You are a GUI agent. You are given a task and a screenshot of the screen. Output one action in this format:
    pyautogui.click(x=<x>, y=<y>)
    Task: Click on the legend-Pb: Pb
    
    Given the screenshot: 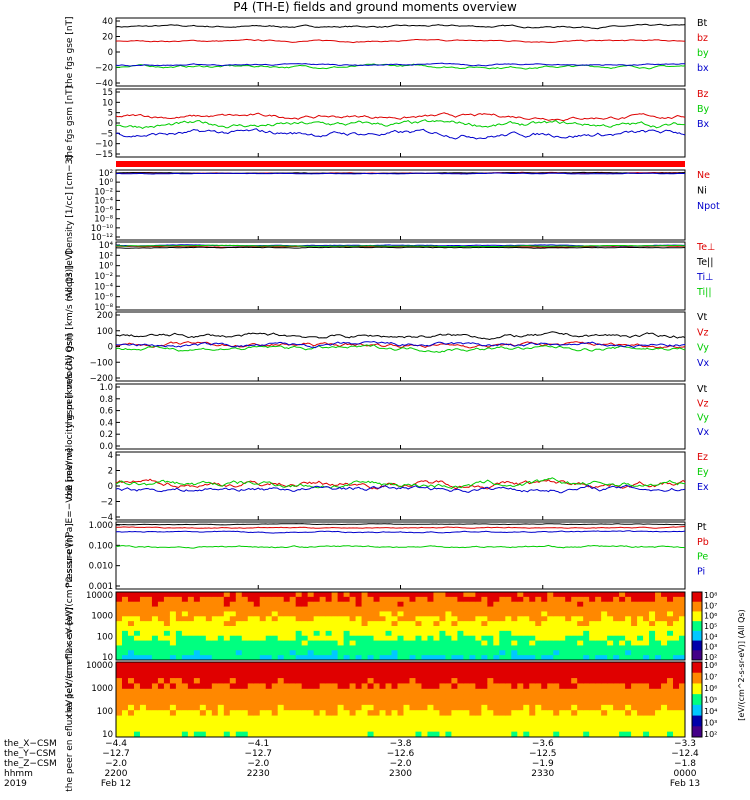 What is the action you would take?
    pyautogui.click(x=703, y=542)
    